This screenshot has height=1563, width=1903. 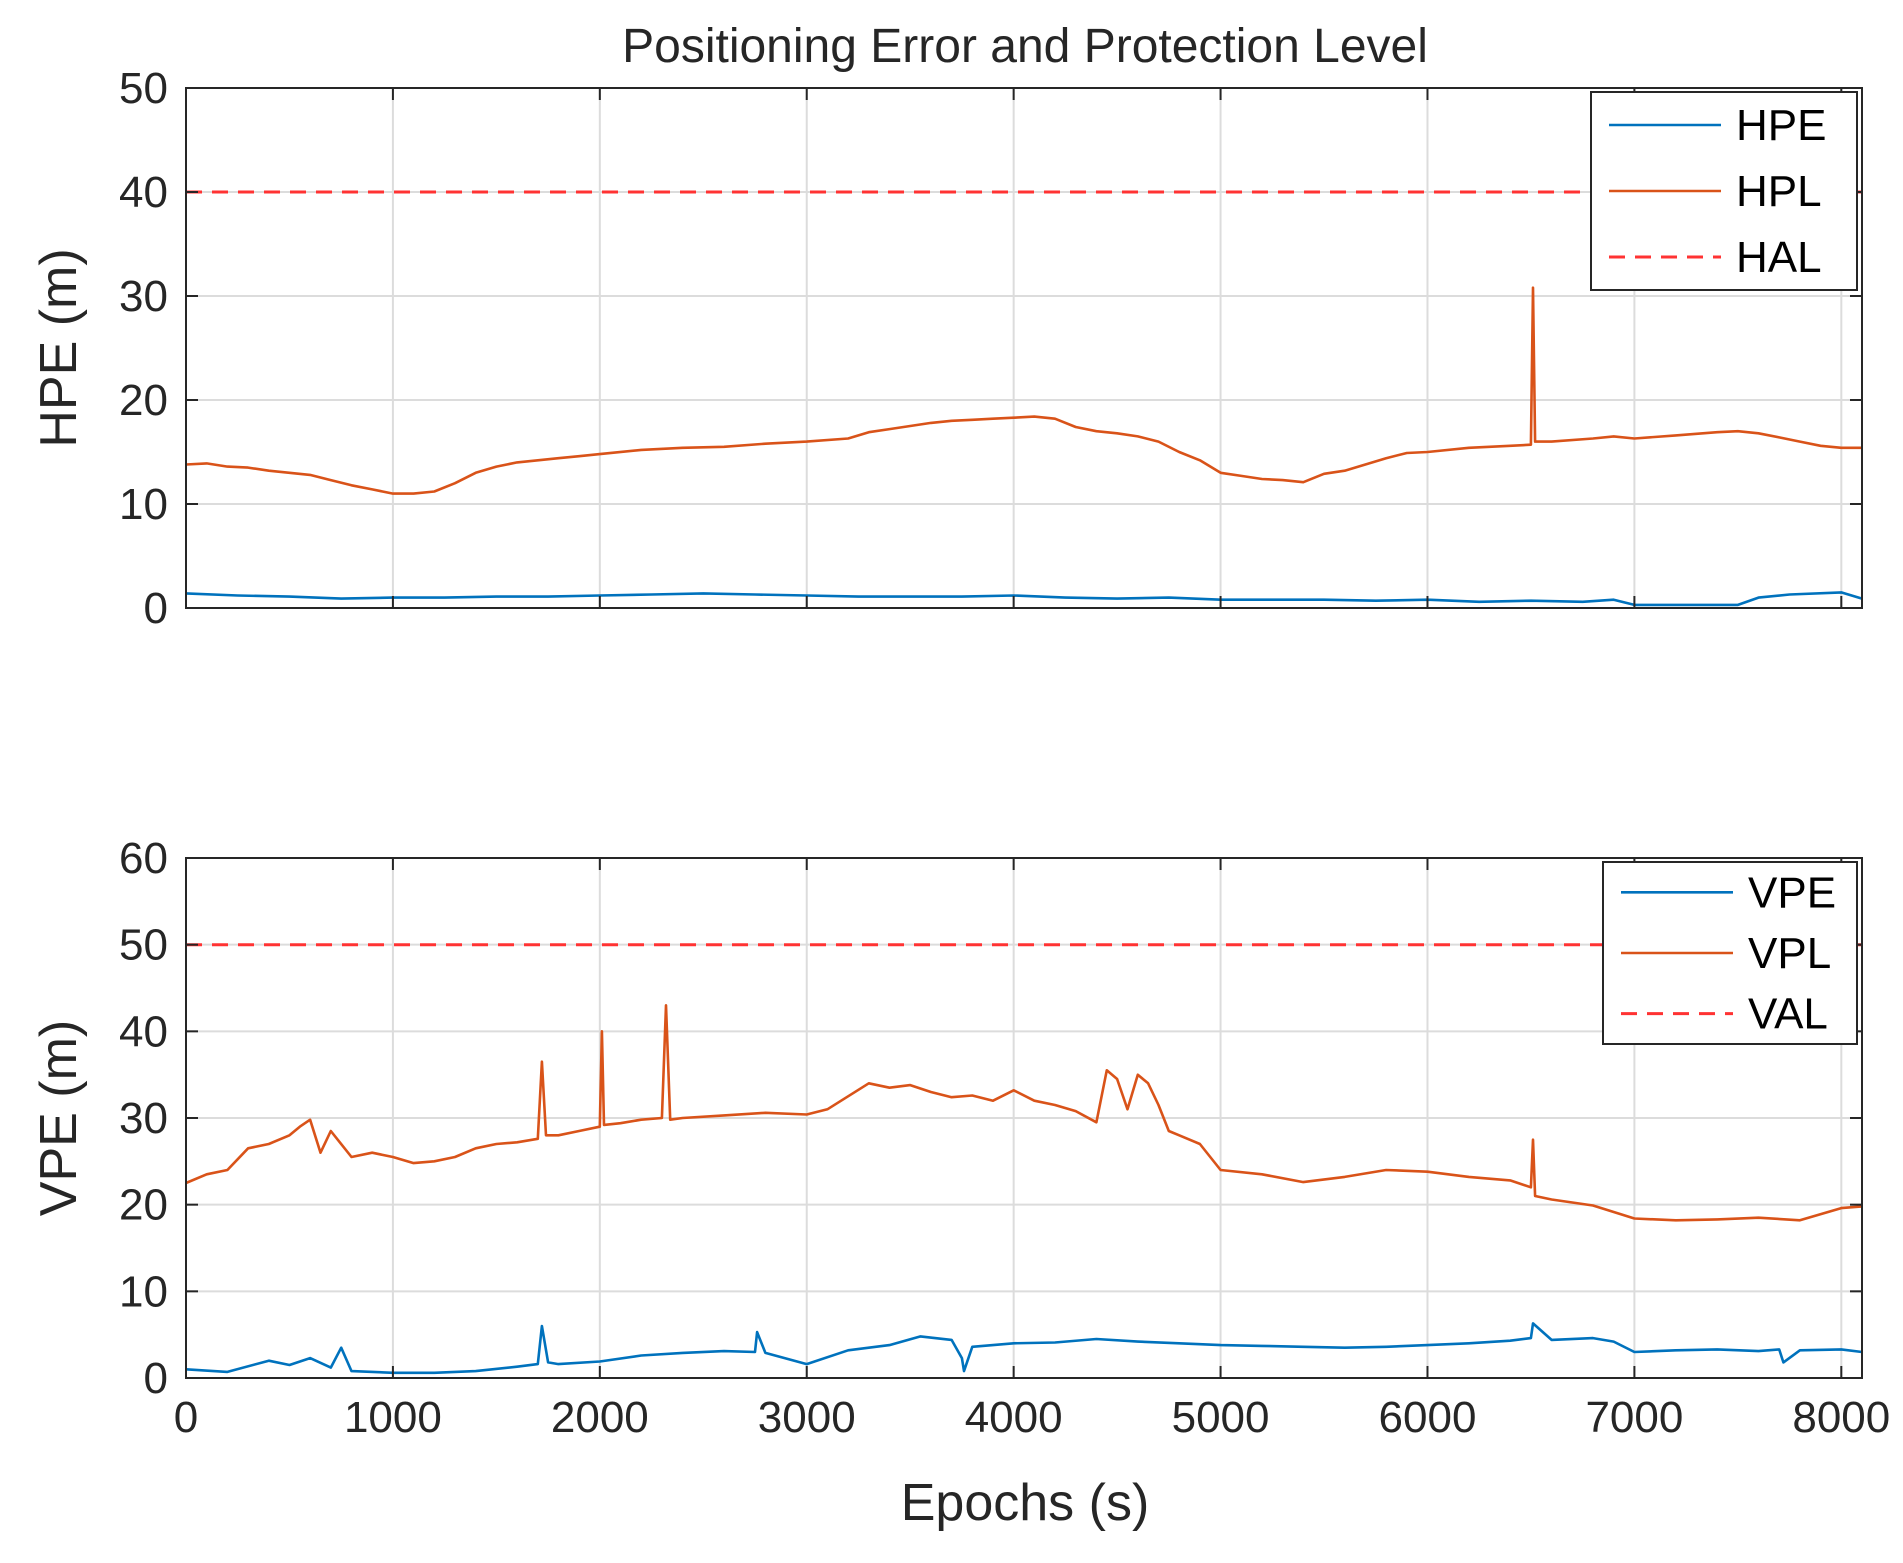 What do you see at coordinates (1024, 599) in the screenshot?
I see `series-line-hpe` at bounding box center [1024, 599].